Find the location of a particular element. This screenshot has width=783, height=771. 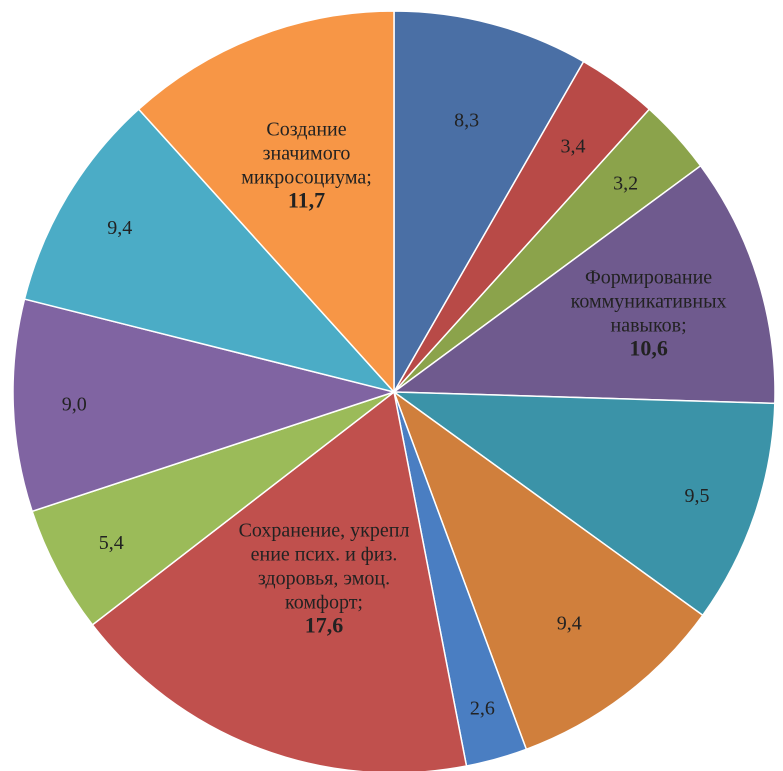

slice-value-label: 11,7 is located at coordinates (306, 199).